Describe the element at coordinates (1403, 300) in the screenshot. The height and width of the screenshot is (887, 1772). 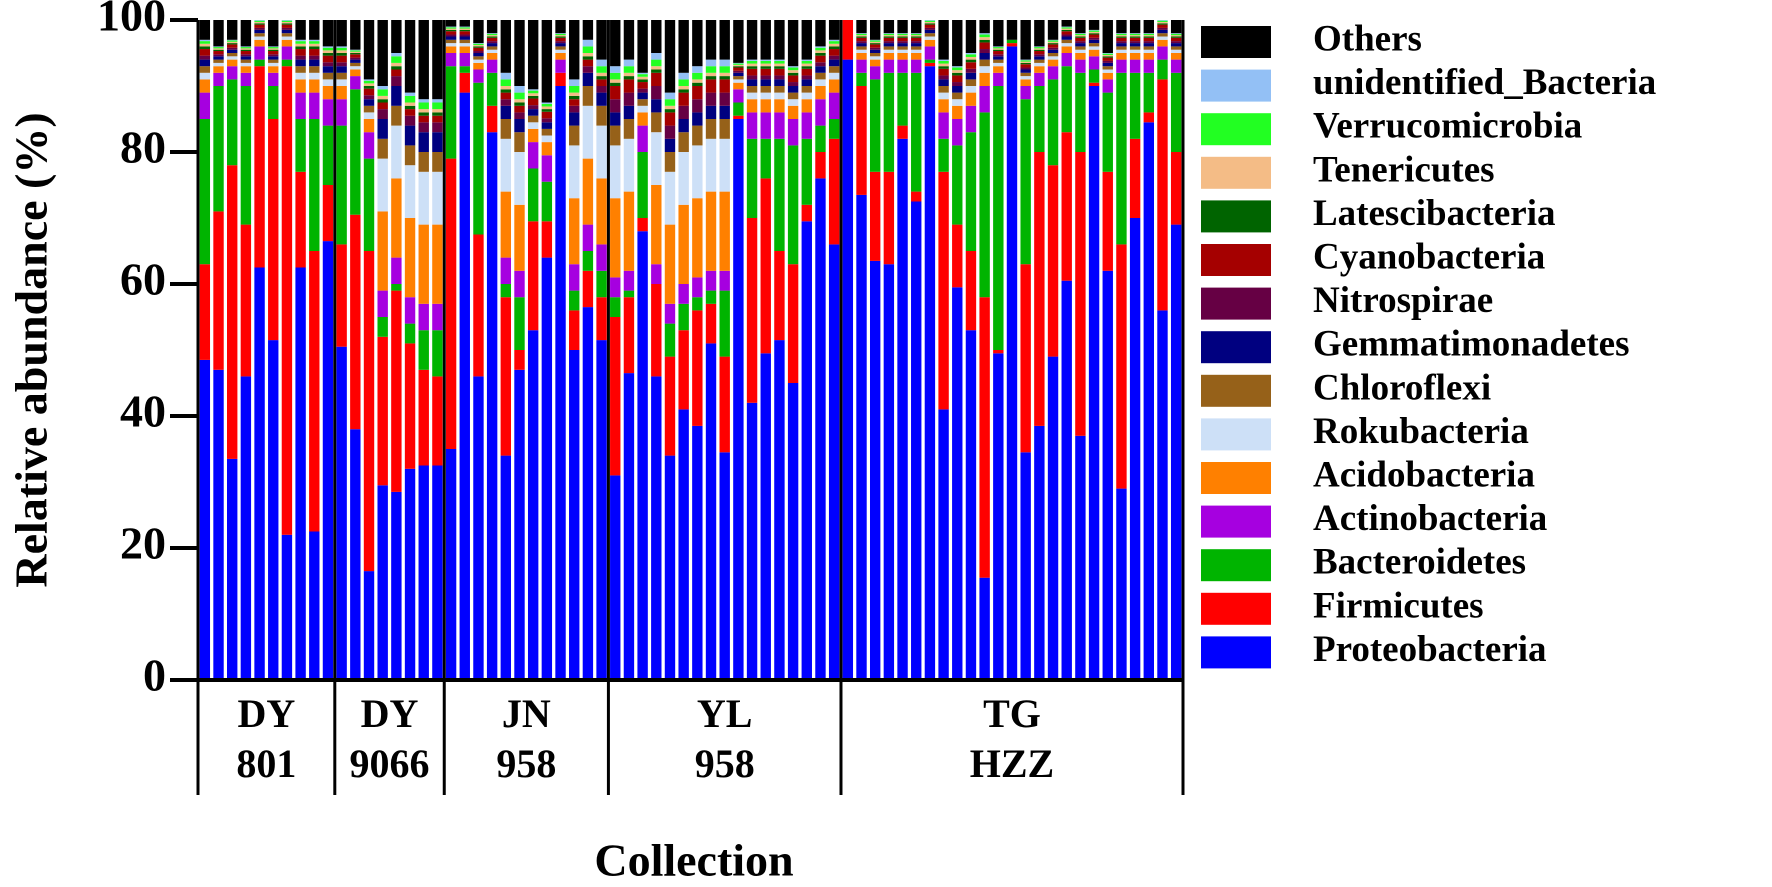
I see `legend-label: Nitrospirae` at that location.